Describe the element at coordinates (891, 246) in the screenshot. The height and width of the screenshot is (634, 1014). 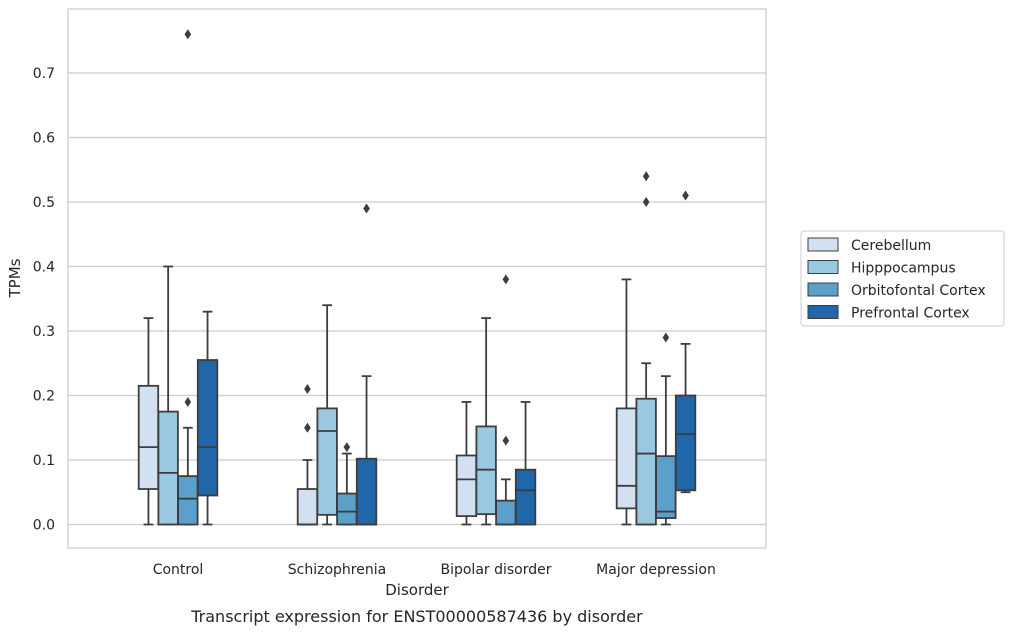
I see `legend-label: Cerebellum` at that location.